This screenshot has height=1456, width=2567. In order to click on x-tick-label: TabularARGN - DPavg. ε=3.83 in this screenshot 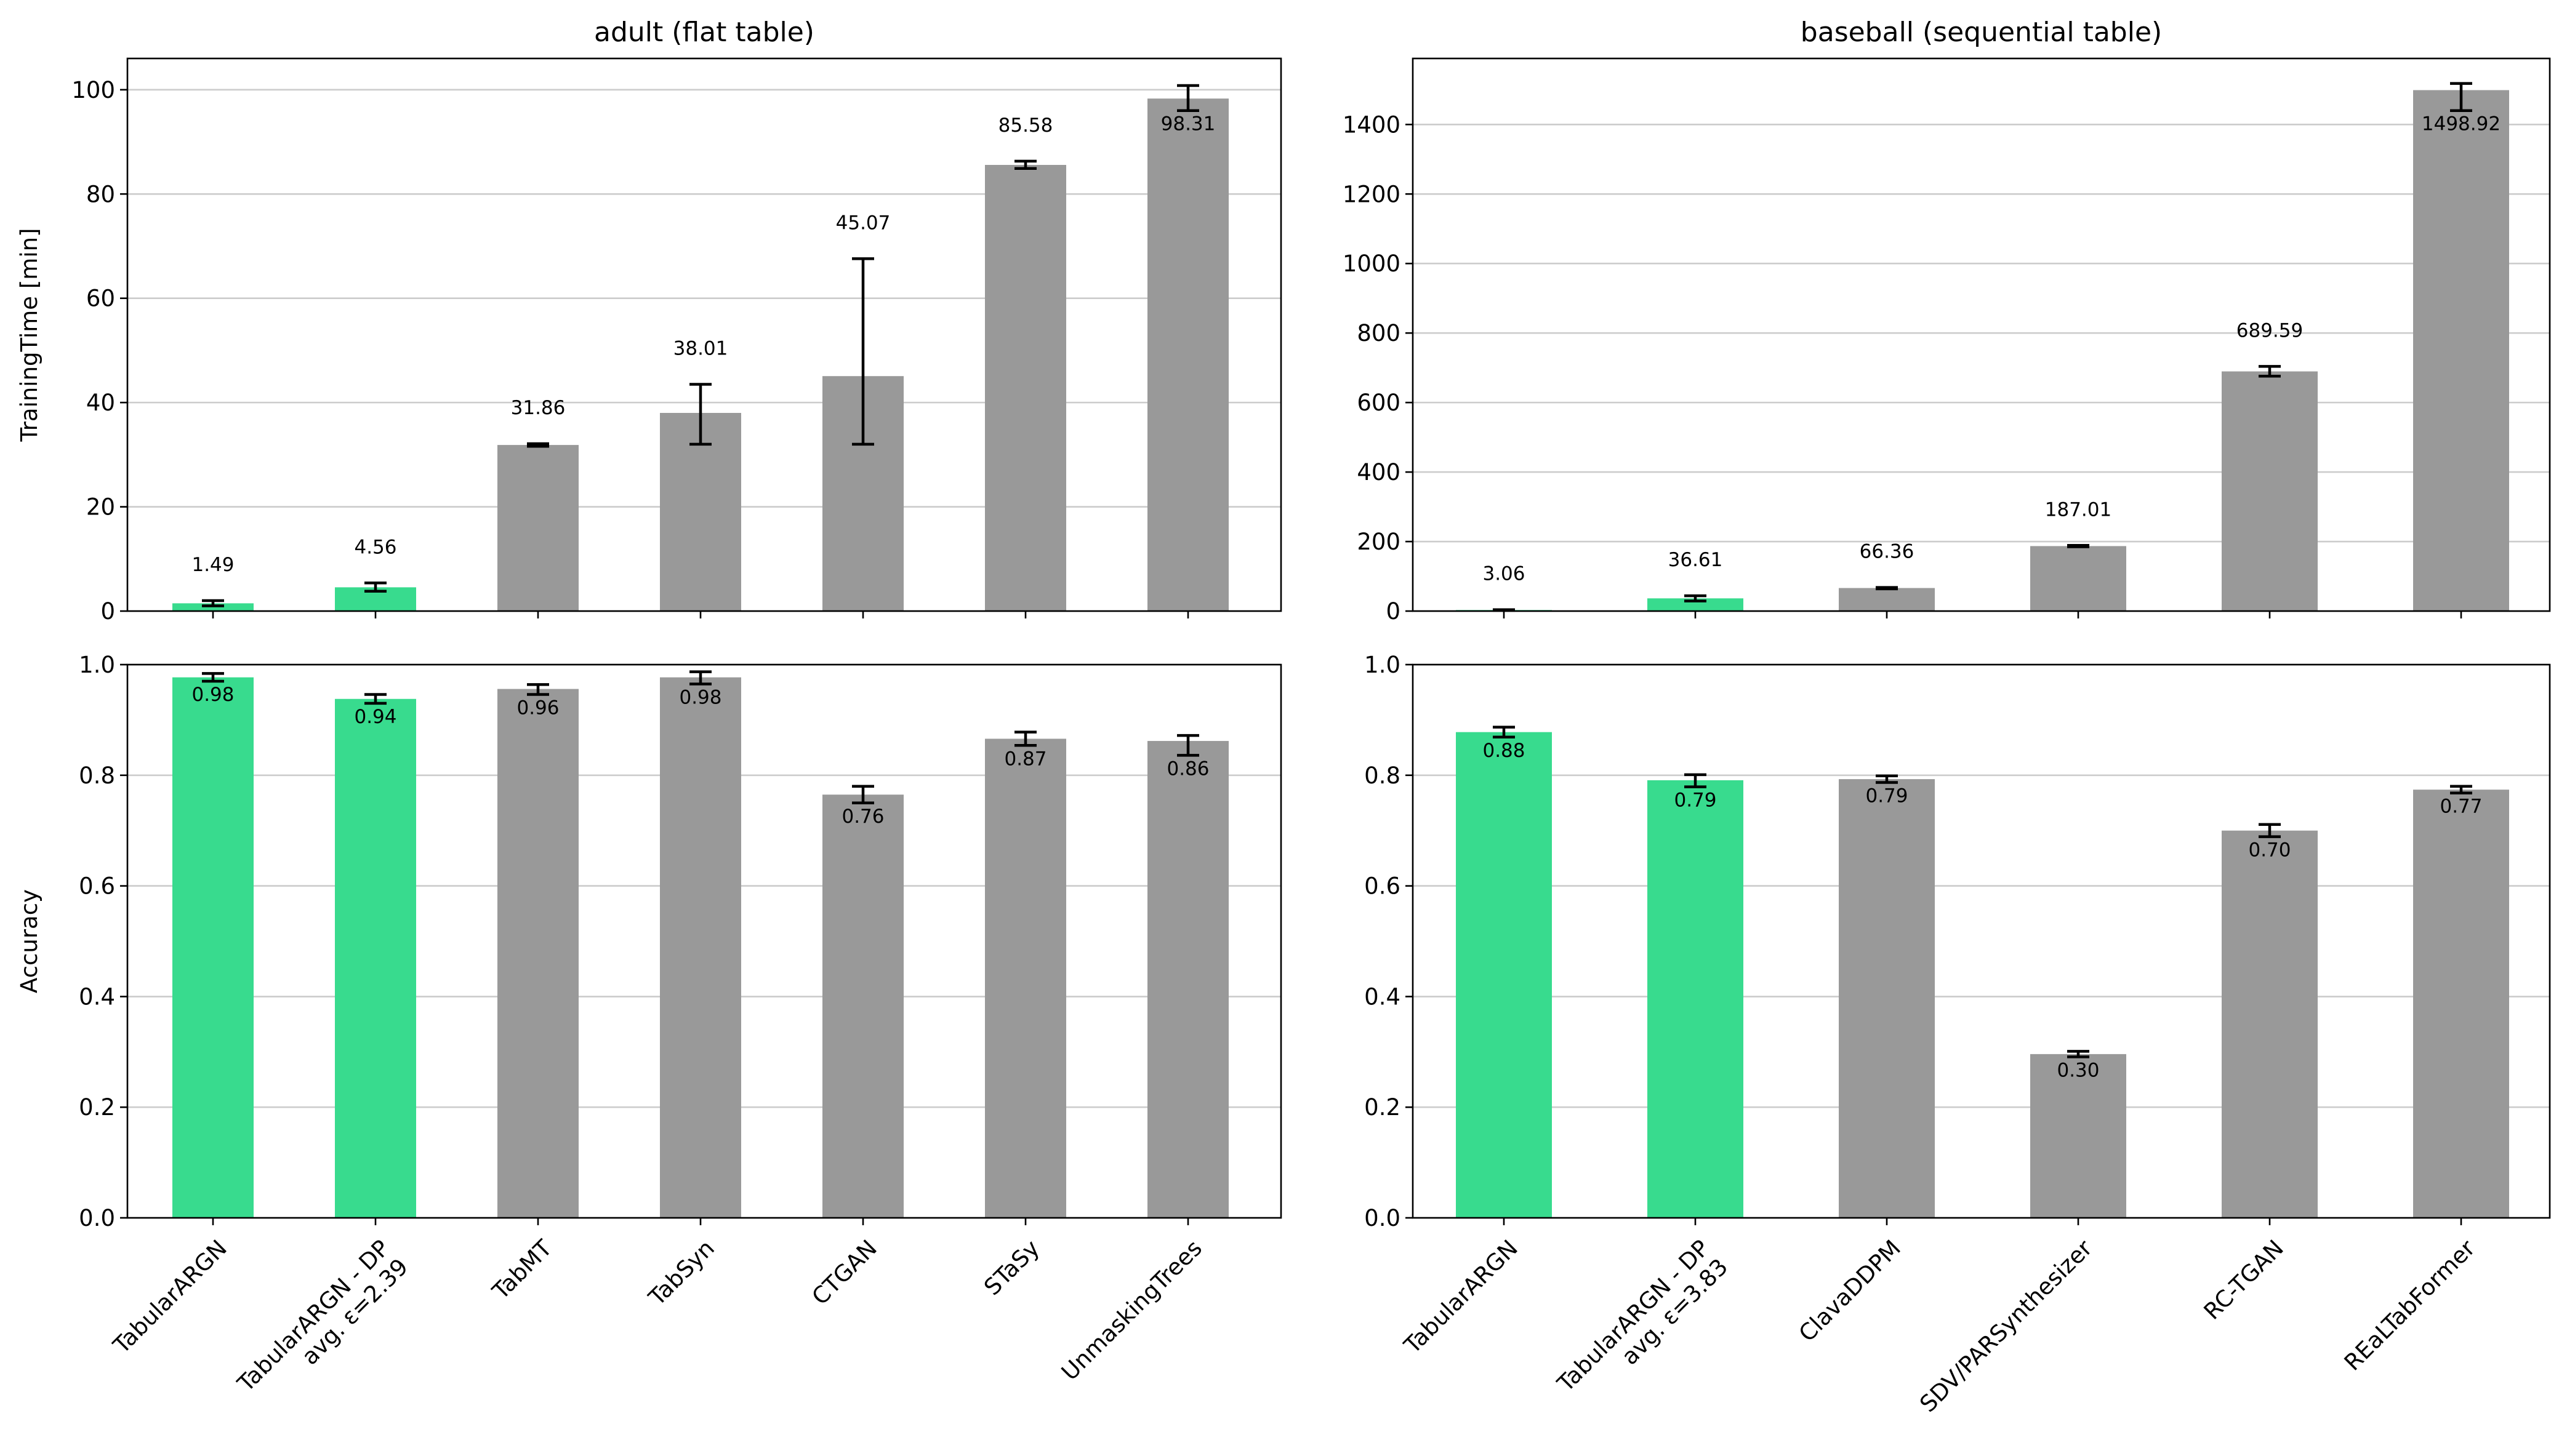, I will do `click(1642, 1325)`.